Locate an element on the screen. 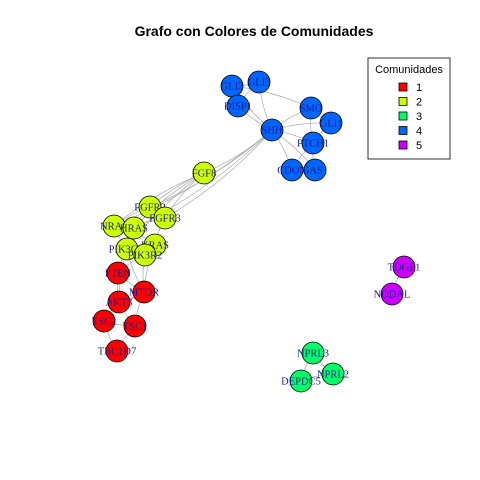 This screenshot has height=480, width=480. node-nprl2: NPRL2 is located at coordinates (333, 374).